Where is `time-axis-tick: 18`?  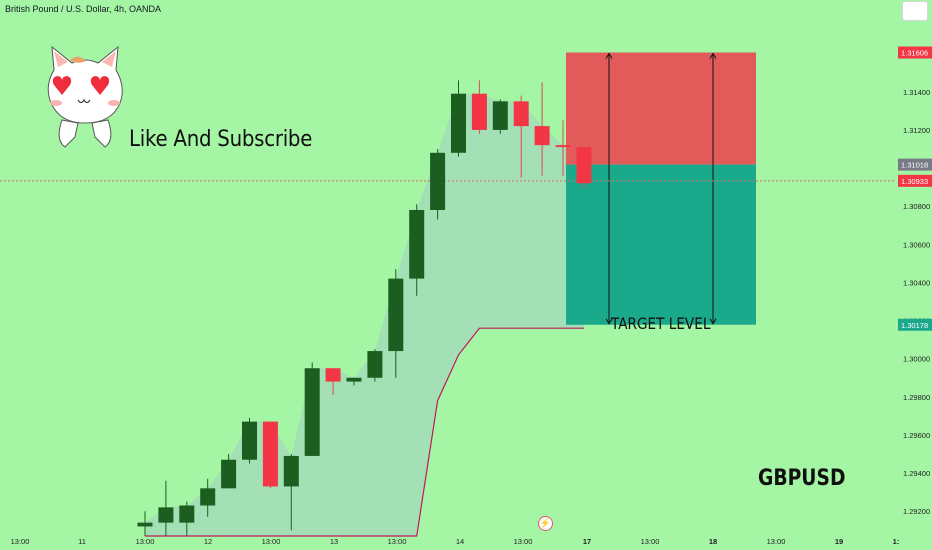
time-axis-tick: 18 is located at coordinates (713, 541).